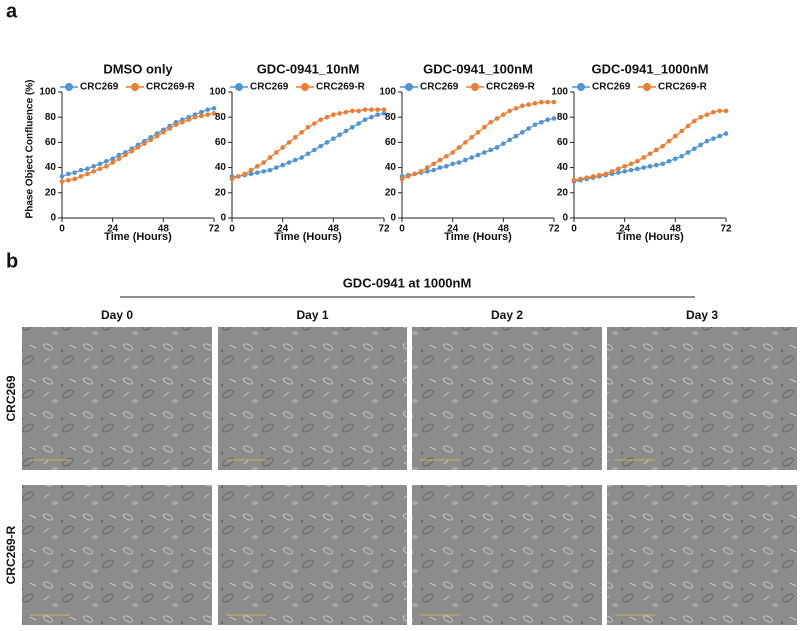 The height and width of the screenshot is (631, 800). I want to click on y-tick-label: 60, so click(221, 142).